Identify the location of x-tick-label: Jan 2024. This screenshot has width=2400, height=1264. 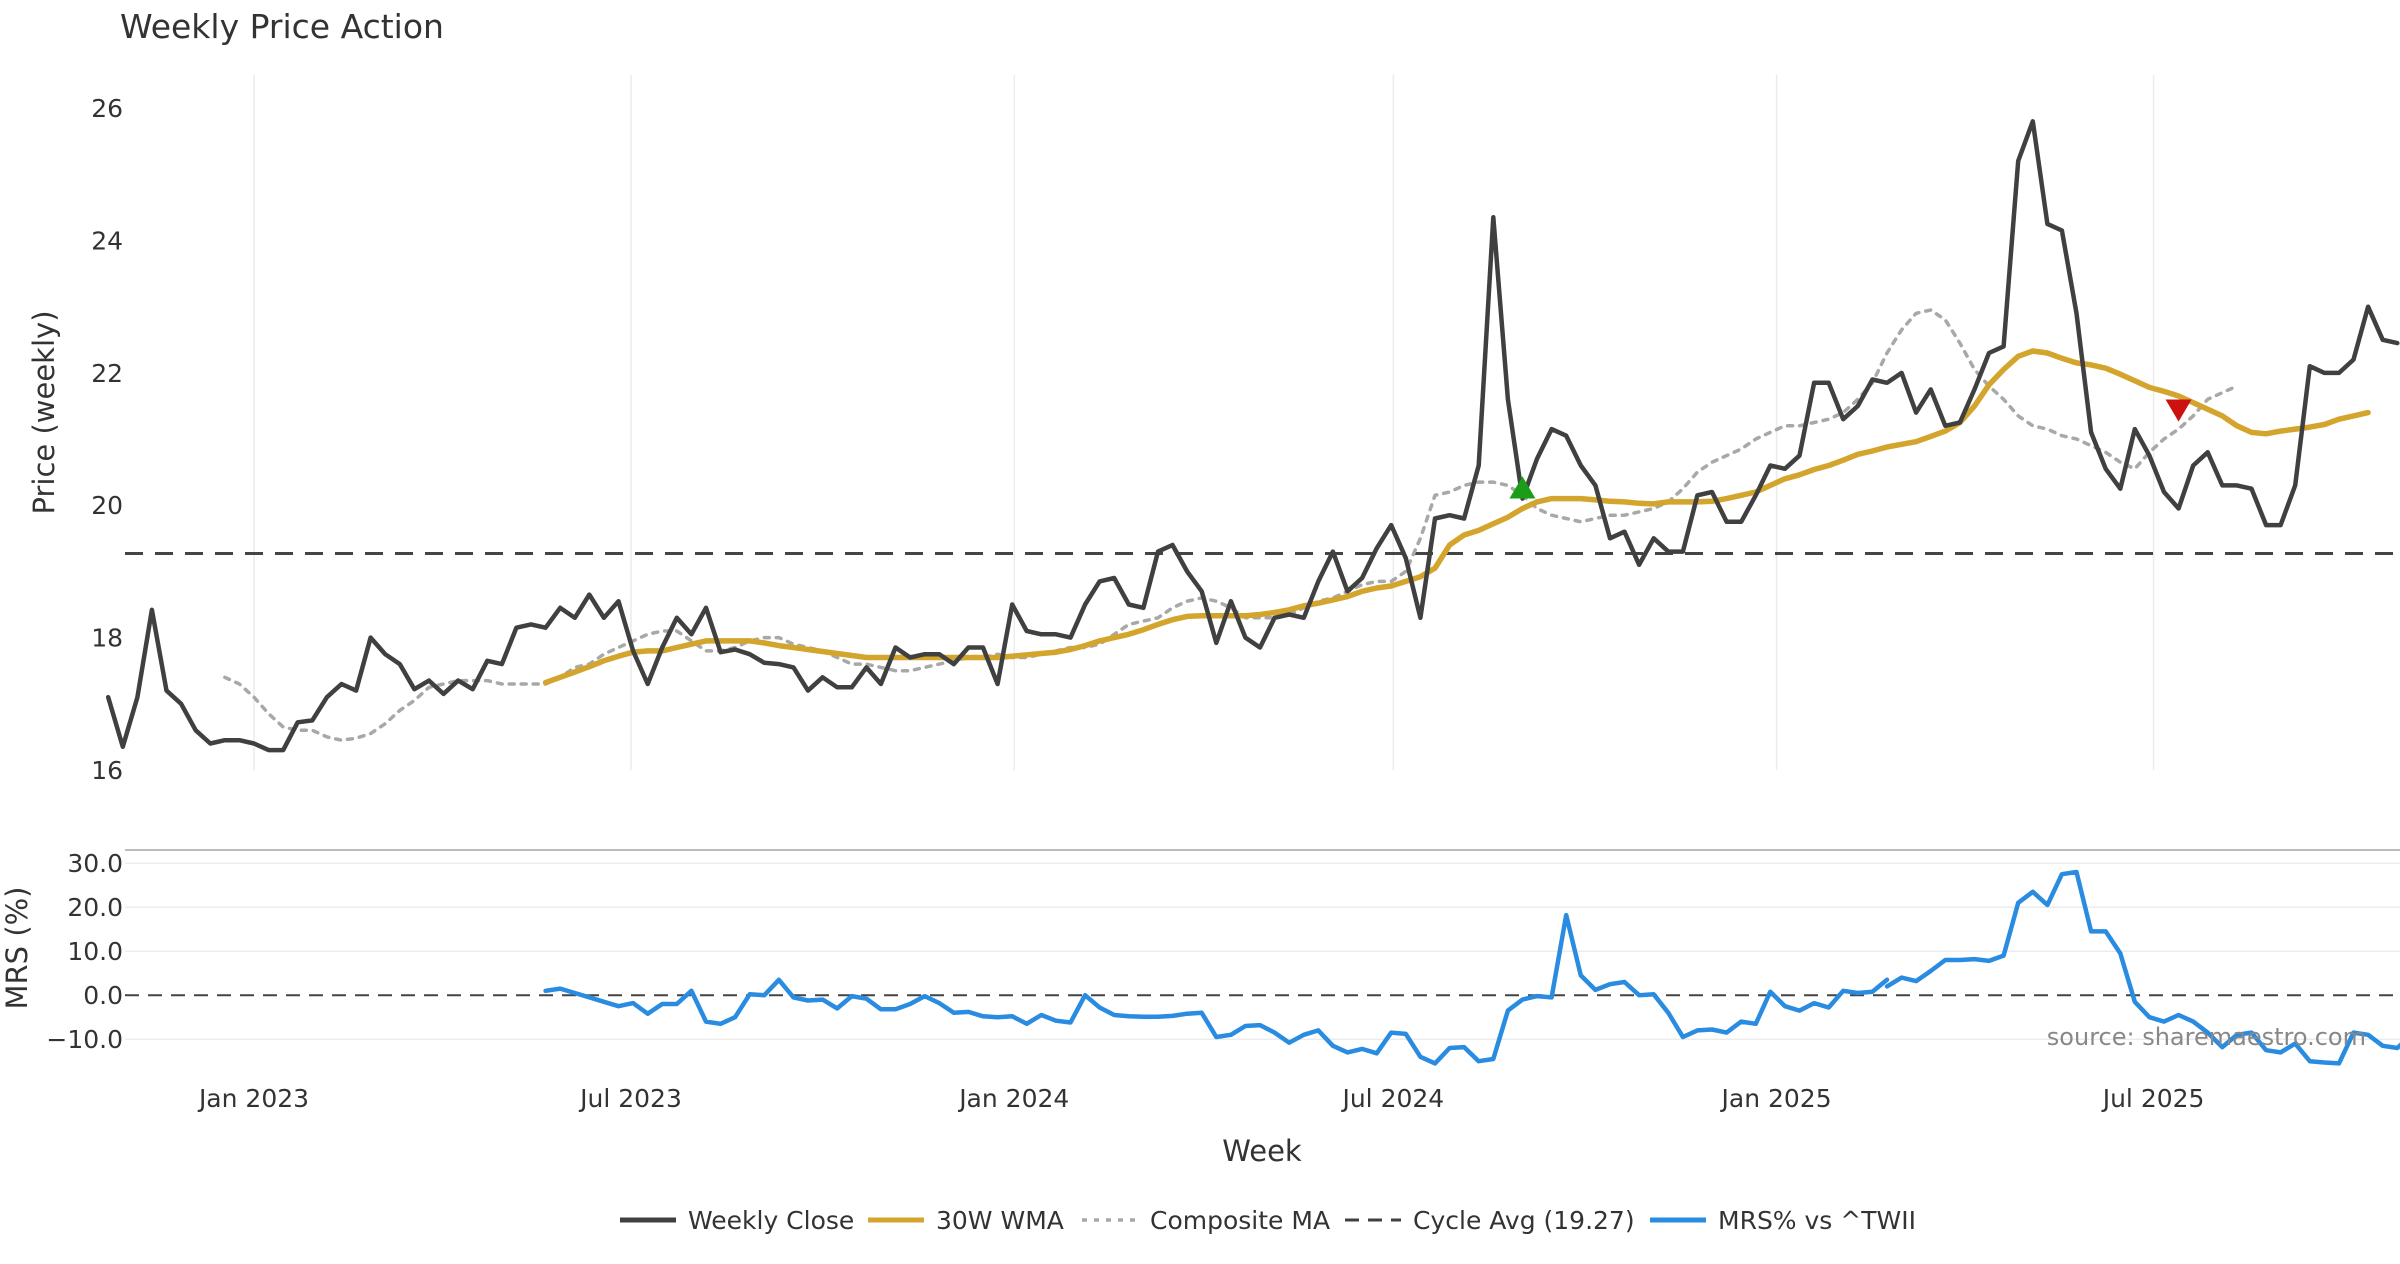
(1013, 1098).